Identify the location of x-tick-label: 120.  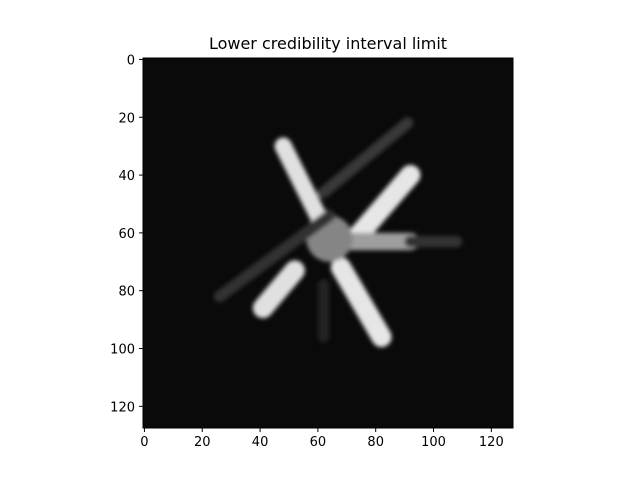
(491, 442).